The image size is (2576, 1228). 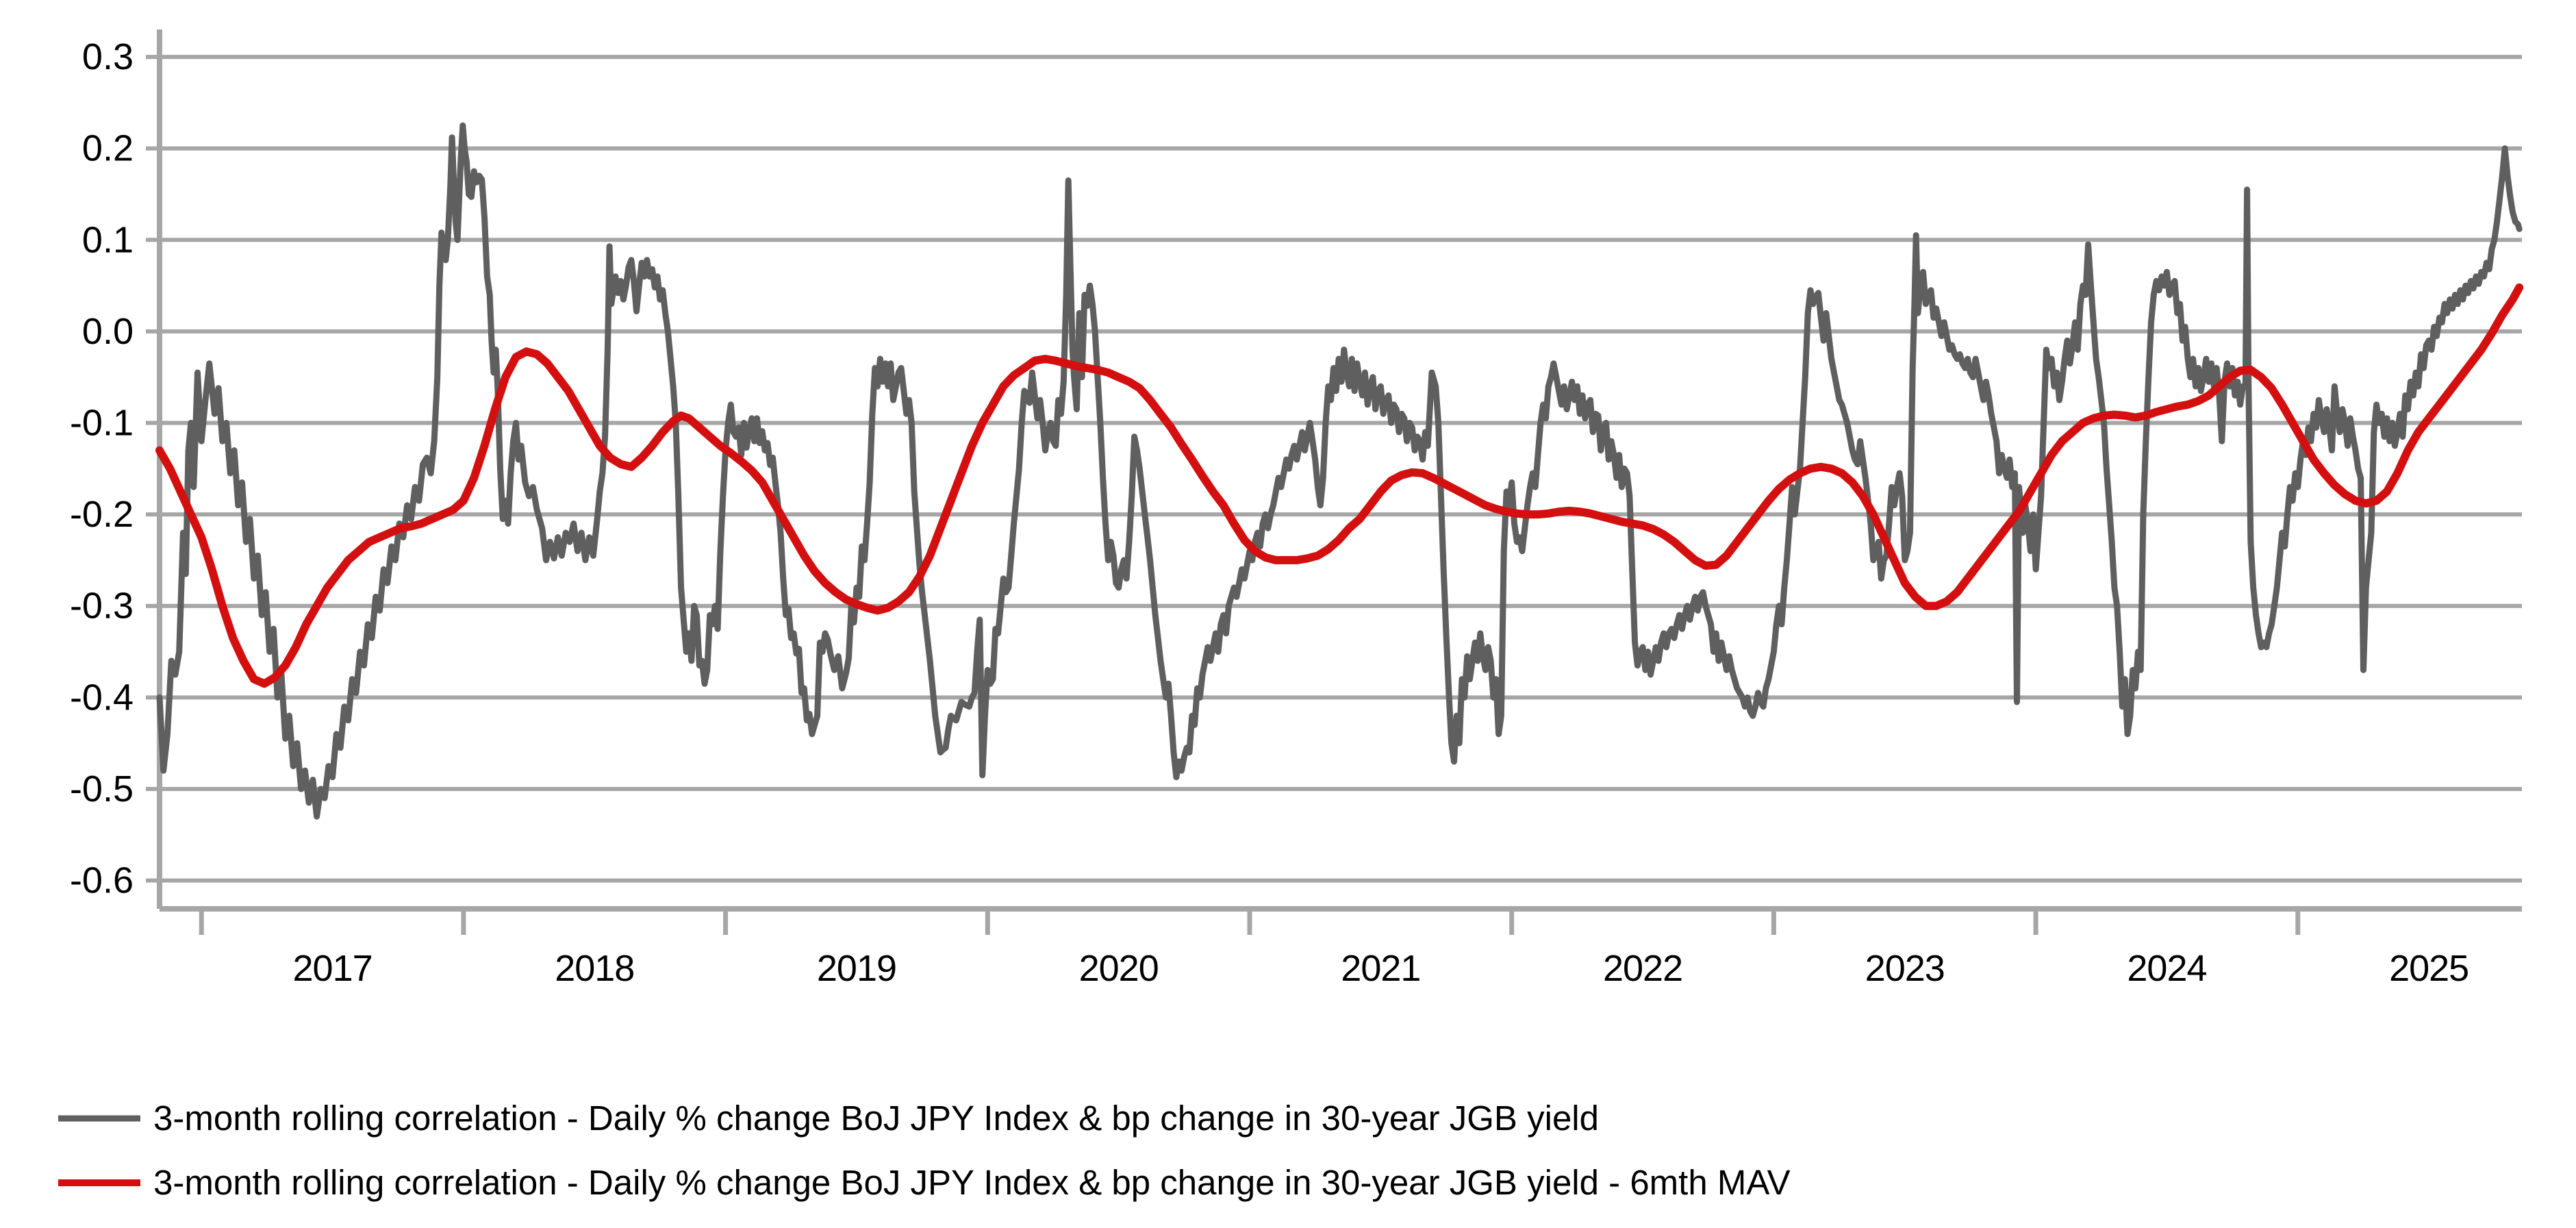 What do you see at coordinates (108, 240) in the screenshot?
I see `y-tick-label: 0.1` at bounding box center [108, 240].